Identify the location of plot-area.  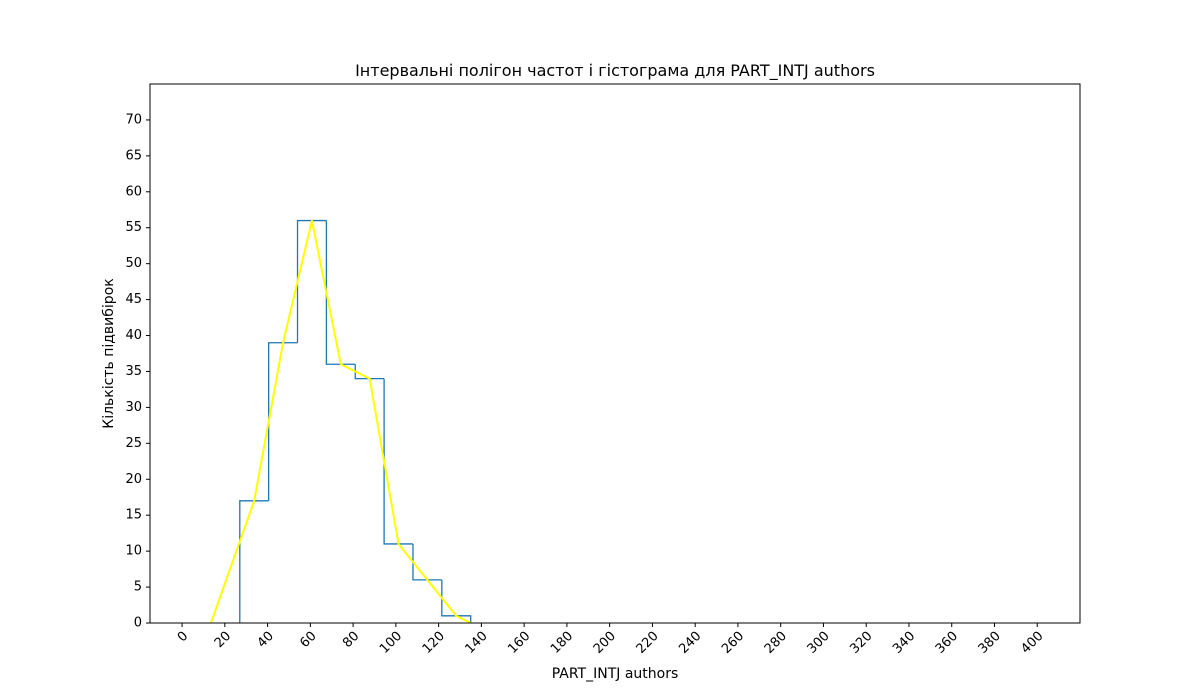
(340, 421).